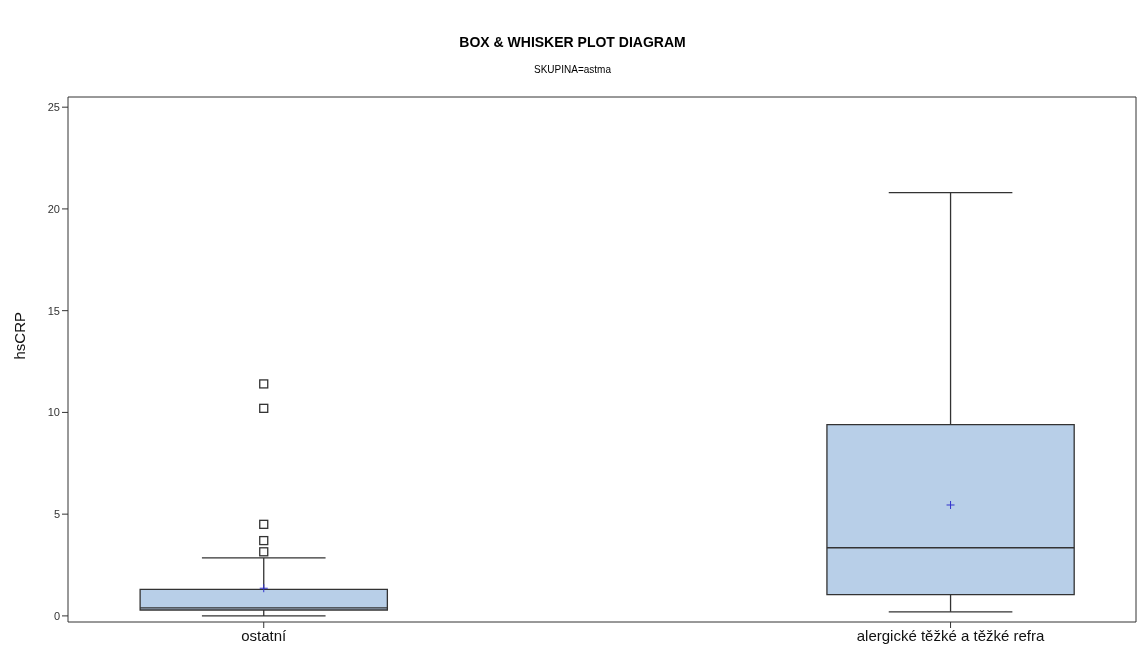 The height and width of the screenshot is (666, 1145). What do you see at coordinates (56, 514) in the screenshot?
I see `y-tick-label: 5` at bounding box center [56, 514].